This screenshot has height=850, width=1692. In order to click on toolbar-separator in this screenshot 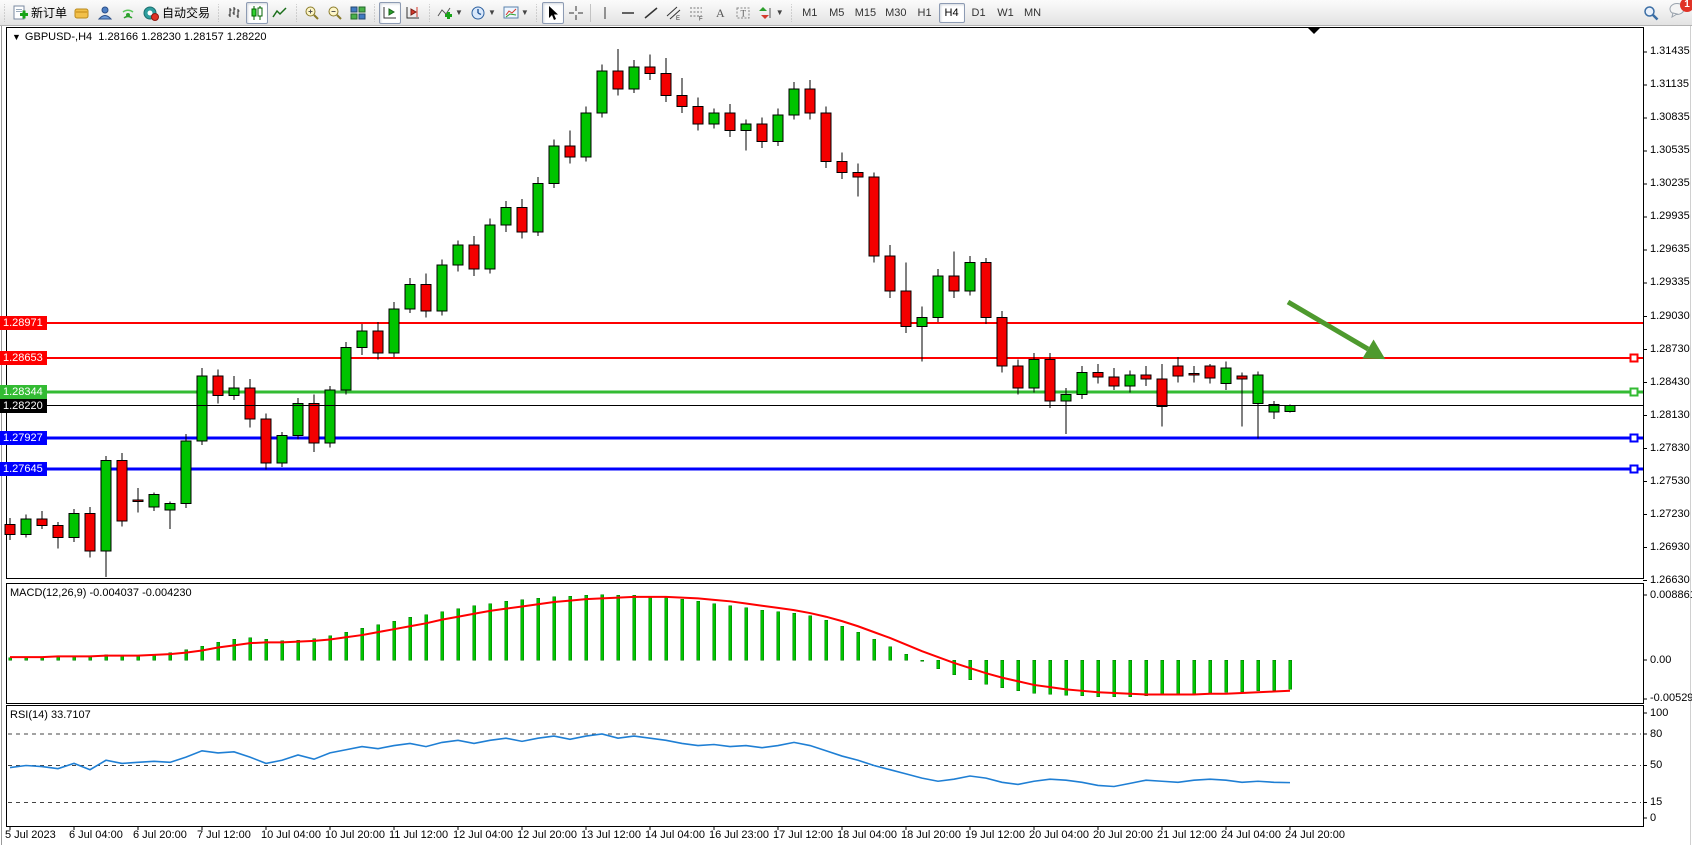, I will do `click(590, 12)`.